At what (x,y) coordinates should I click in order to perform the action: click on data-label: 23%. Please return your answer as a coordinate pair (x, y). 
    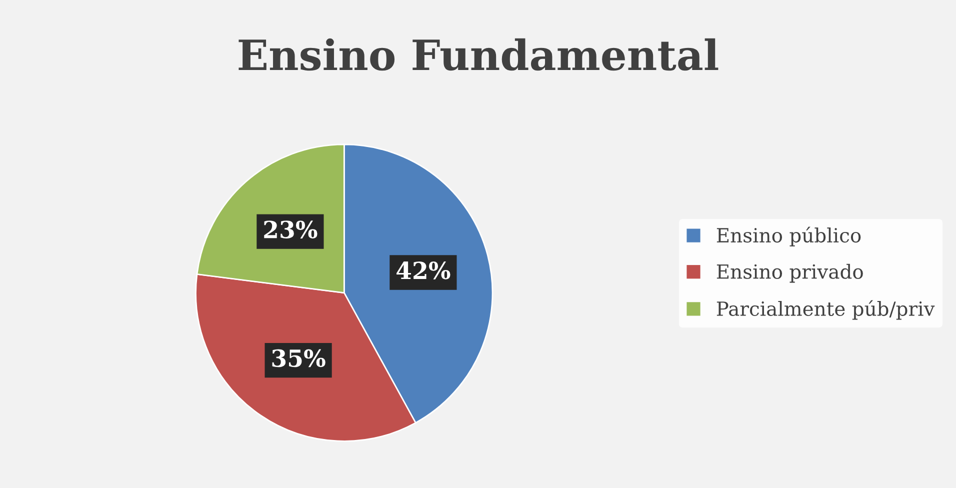
    Looking at the image, I should click on (291, 229).